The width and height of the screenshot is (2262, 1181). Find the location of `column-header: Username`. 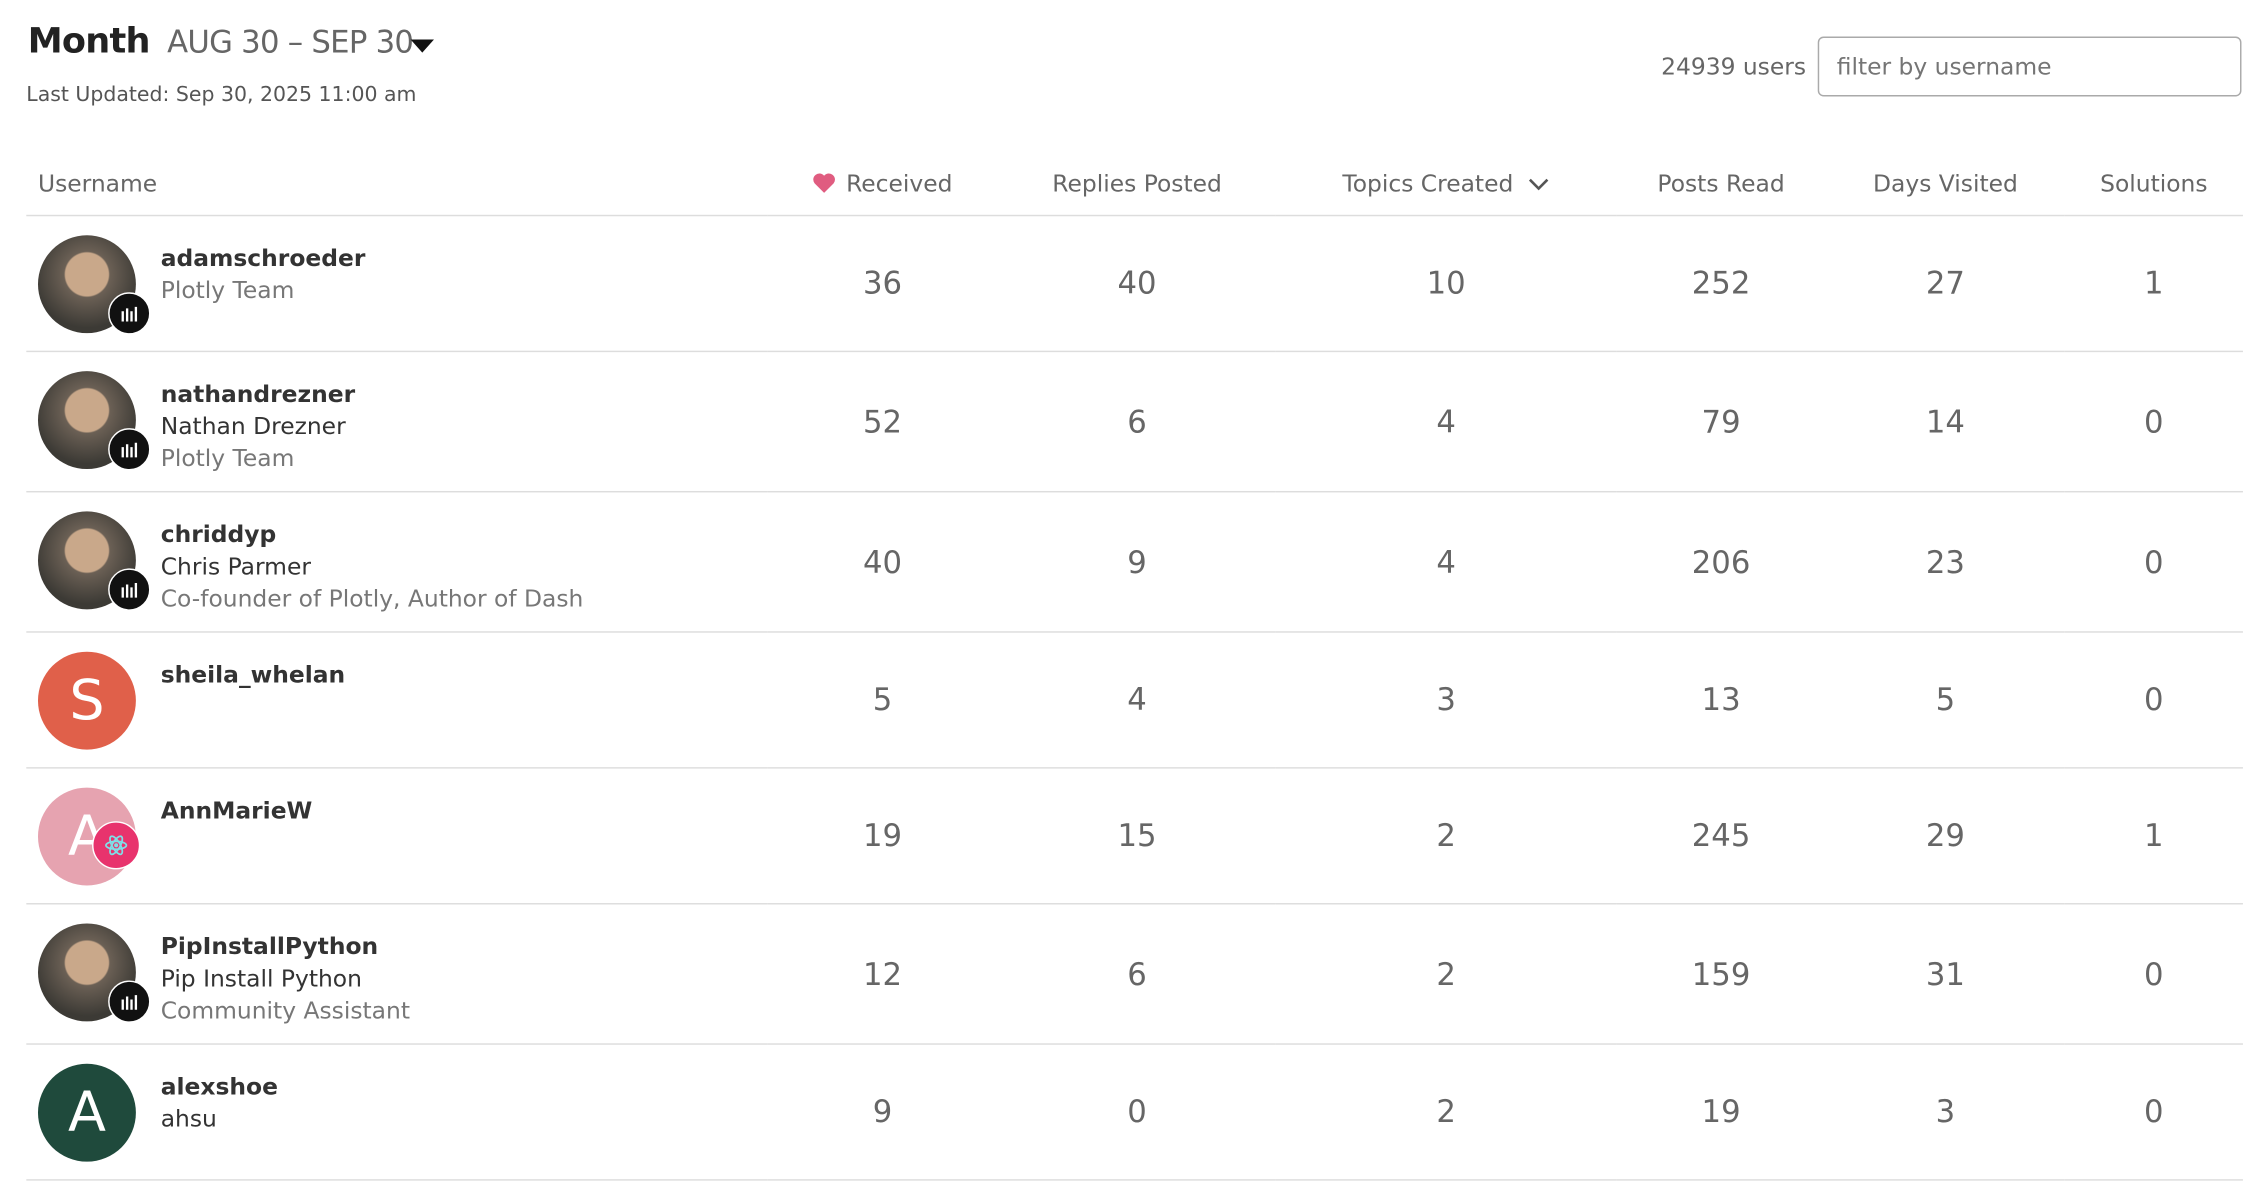

column-header: Username is located at coordinates (397, 184).